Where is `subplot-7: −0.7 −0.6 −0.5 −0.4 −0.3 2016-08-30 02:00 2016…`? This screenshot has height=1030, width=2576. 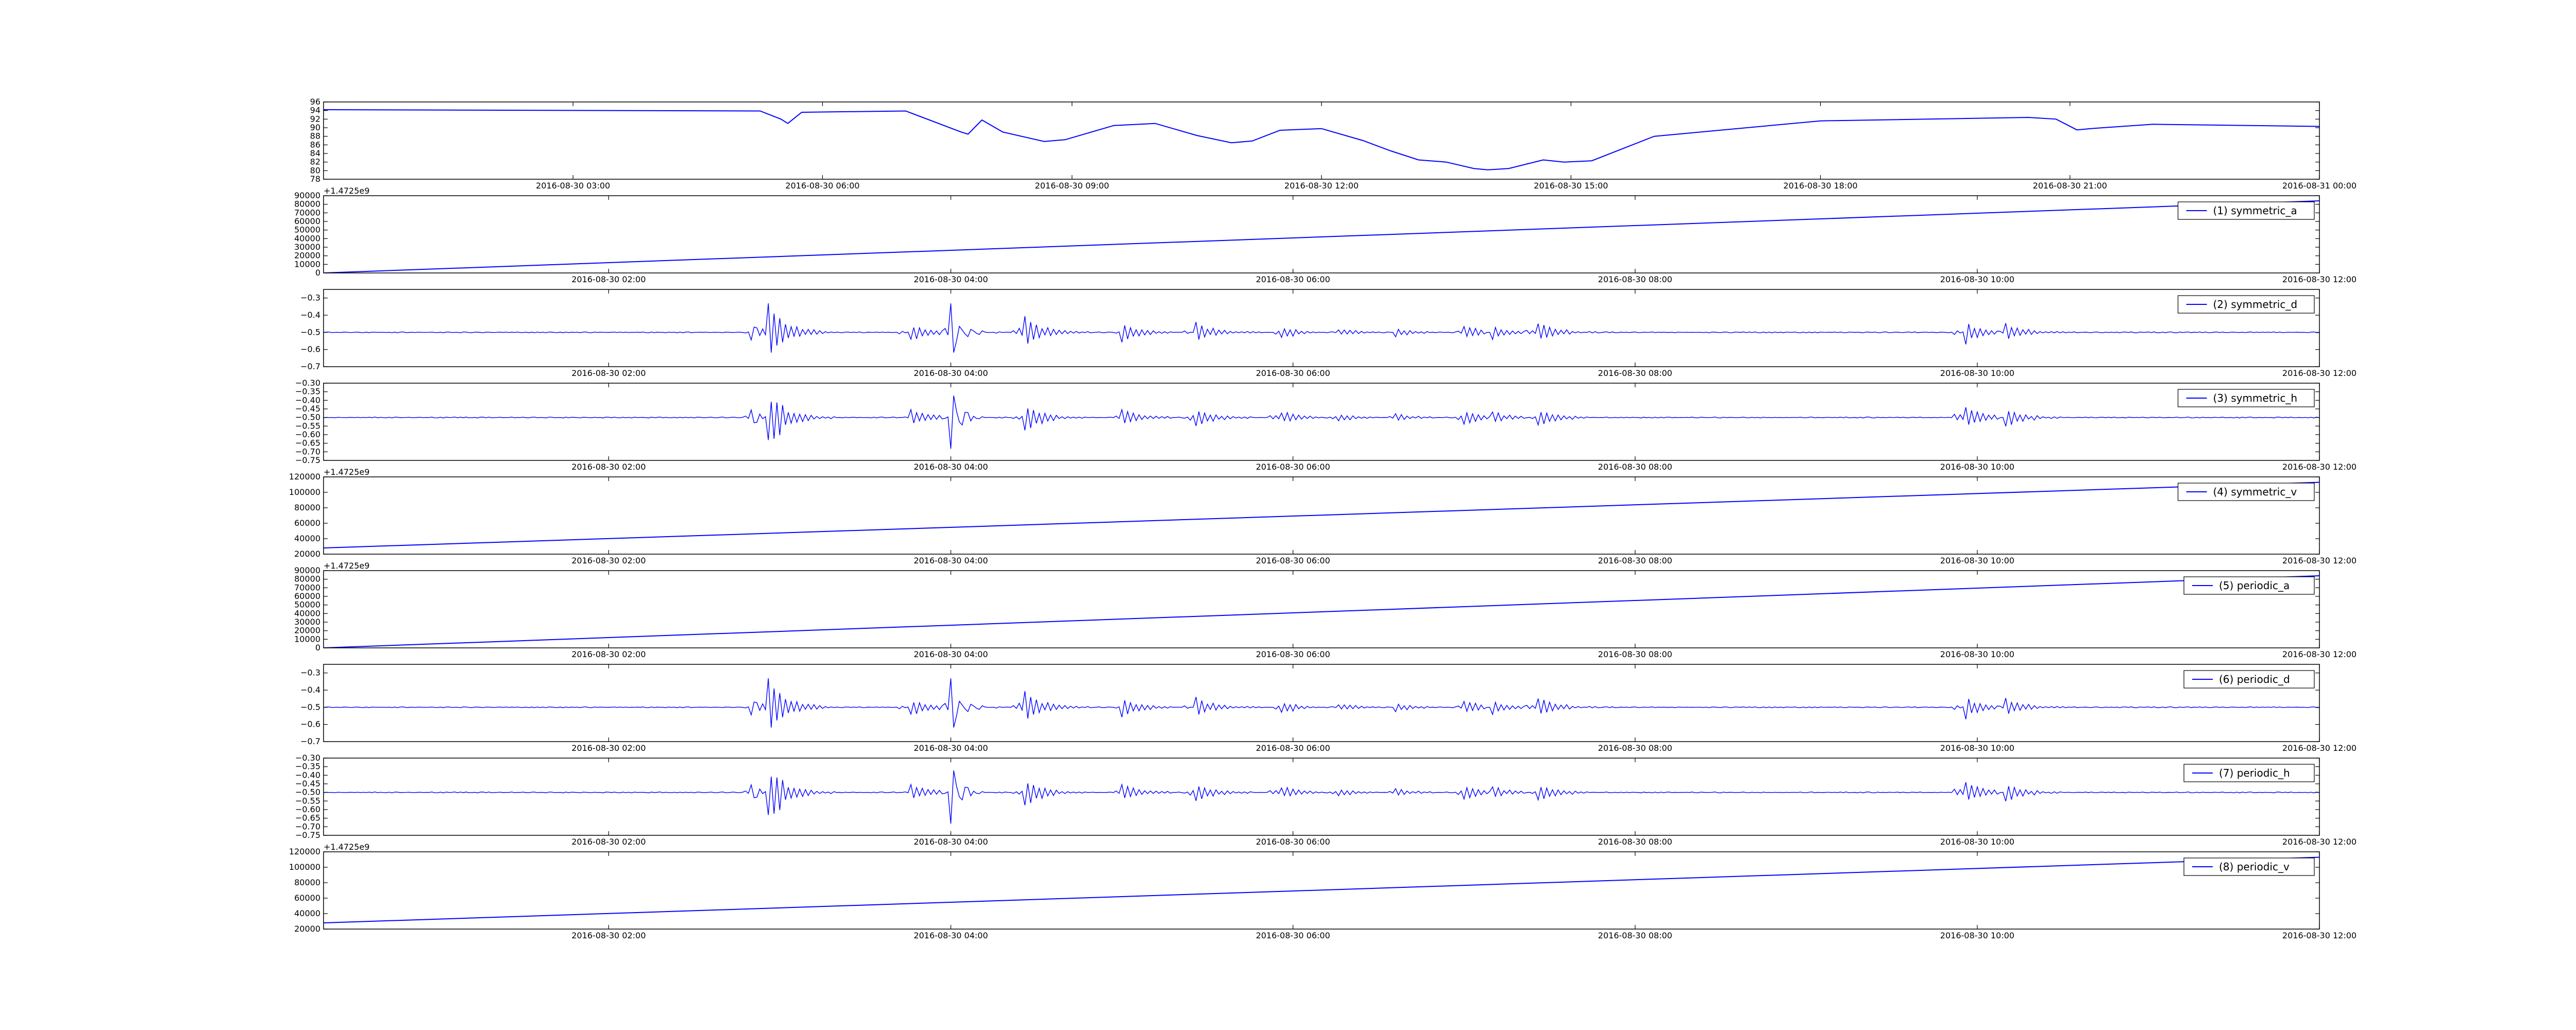
subplot-7: −0.7 −0.6 −0.5 −0.4 −0.3 2016-08-30 02:00 2016… is located at coordinates (1328, 708).